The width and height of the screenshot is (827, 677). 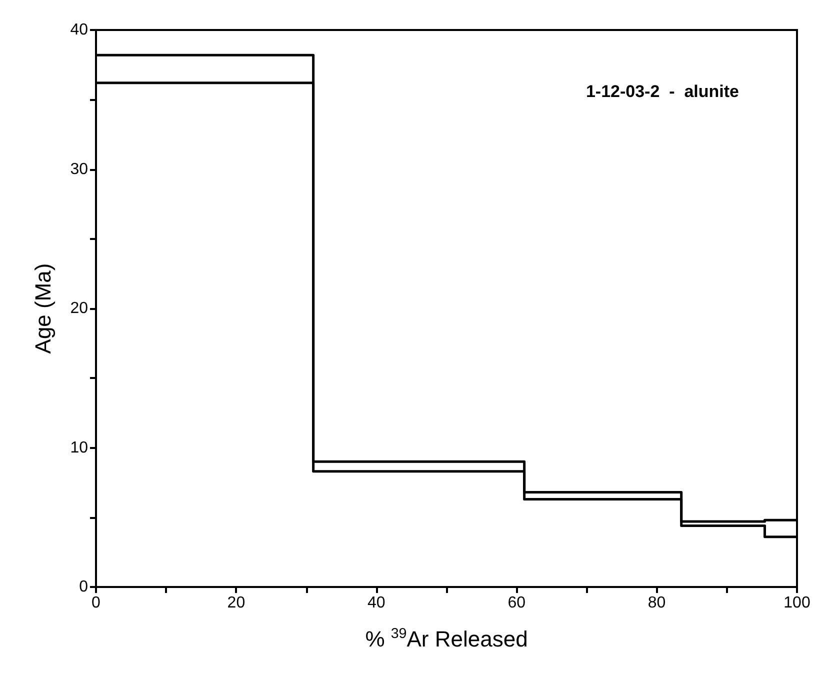 I want to click on x-tick-label: 60, so click(x=517, y=603).